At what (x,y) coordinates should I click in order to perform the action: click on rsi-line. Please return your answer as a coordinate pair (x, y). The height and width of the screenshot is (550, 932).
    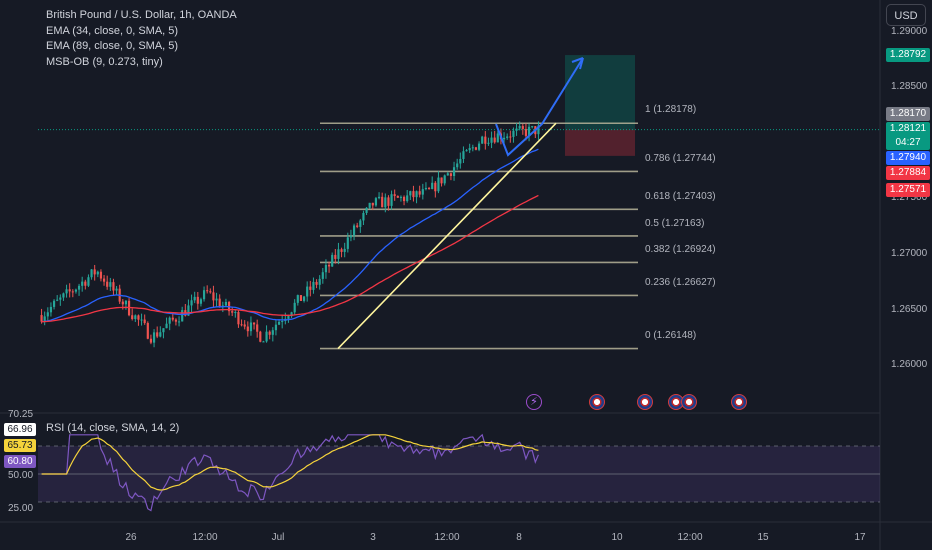
    Looking at the image, I should click on (290, 472).